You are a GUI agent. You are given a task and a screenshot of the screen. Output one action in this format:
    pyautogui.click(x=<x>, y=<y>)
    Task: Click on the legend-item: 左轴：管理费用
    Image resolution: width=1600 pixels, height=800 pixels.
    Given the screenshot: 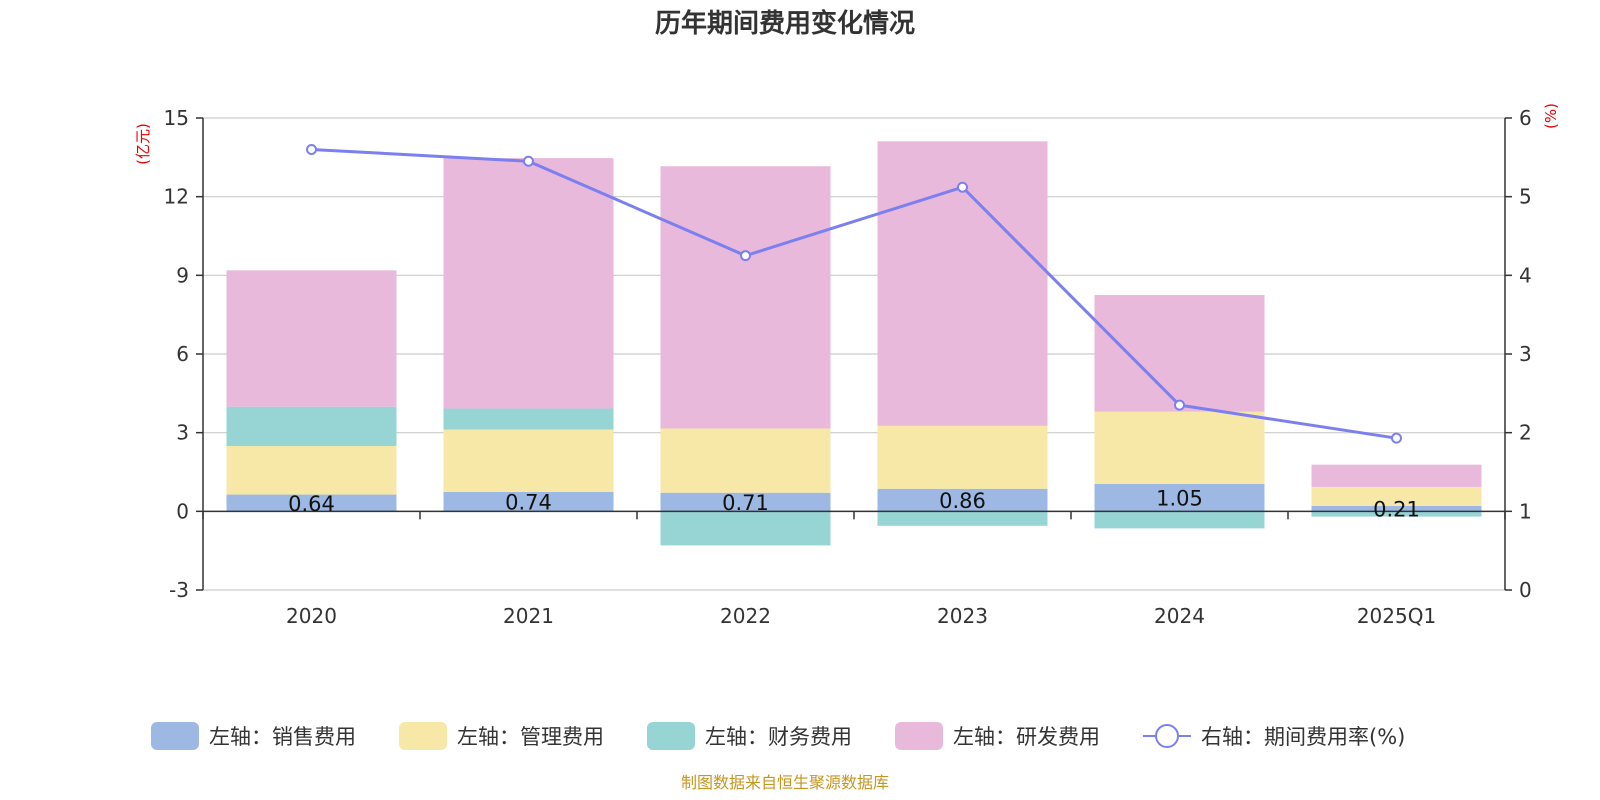 What is the action you would take?
    pyautogui.click(x=501, y=736)
    